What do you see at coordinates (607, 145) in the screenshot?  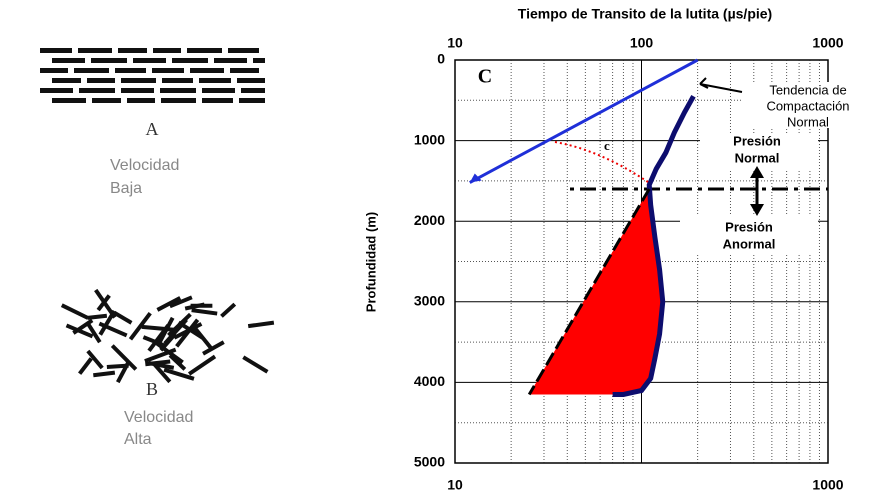 I see `angle-label: c` at bounding box center [607, 145].